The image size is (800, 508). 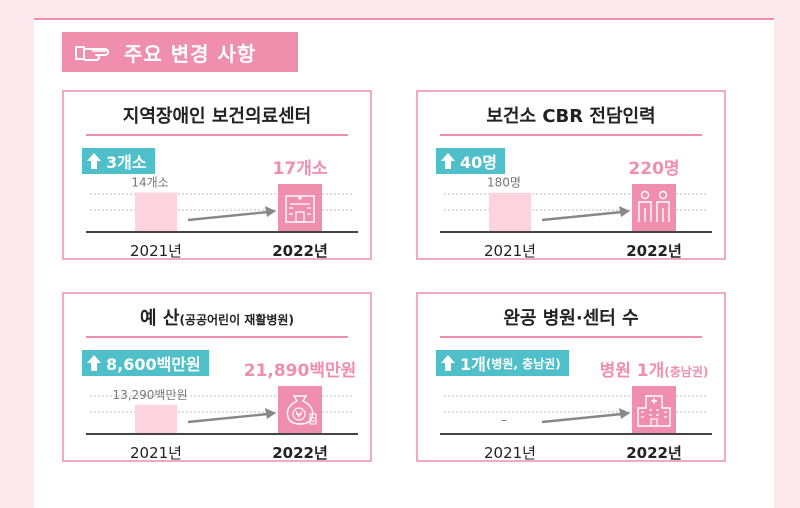 What do you see at coordinates (222, 398) in the screenshot?
I see `chart-svg: 13,290백만원 21,890백만원` at bounding box center [222, 398].